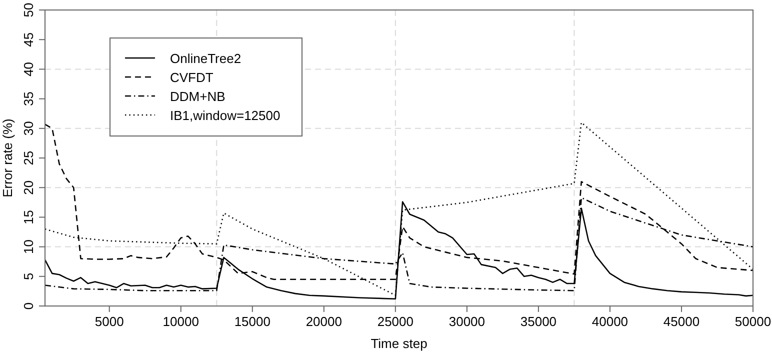  Describe the element at coordinates (206, 58) in the screenshot. I see `legend-label: OnlineTree2` at that location.